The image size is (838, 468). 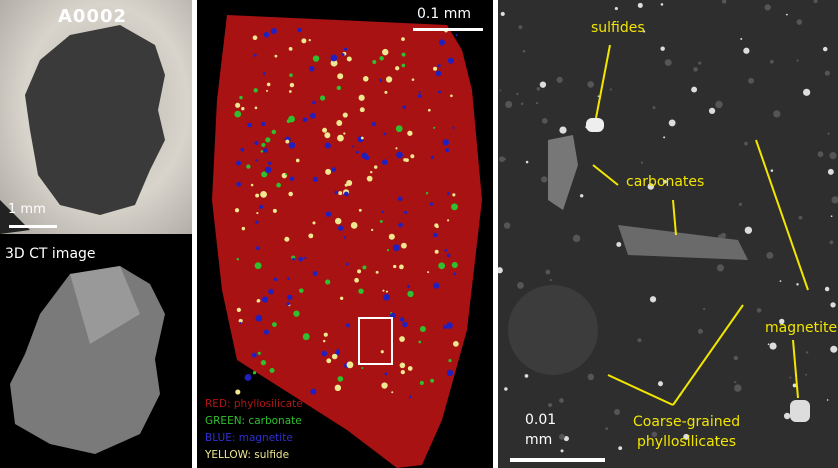 I want to click on ct-panel: 3D CT image, so click(x=96, y=351).